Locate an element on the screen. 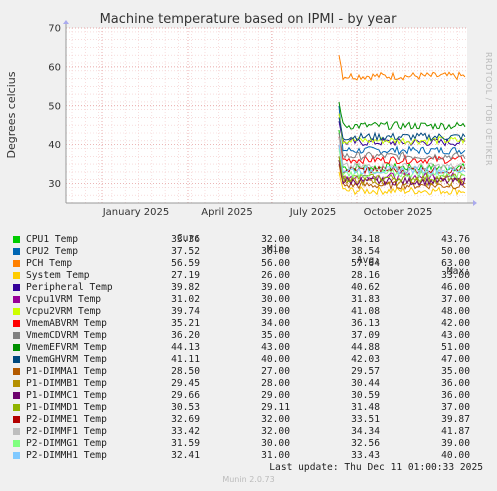 The width and height of the screenshot is (497, 491). legend-cur-value: 31.59 is located at coordinates (185, 443).